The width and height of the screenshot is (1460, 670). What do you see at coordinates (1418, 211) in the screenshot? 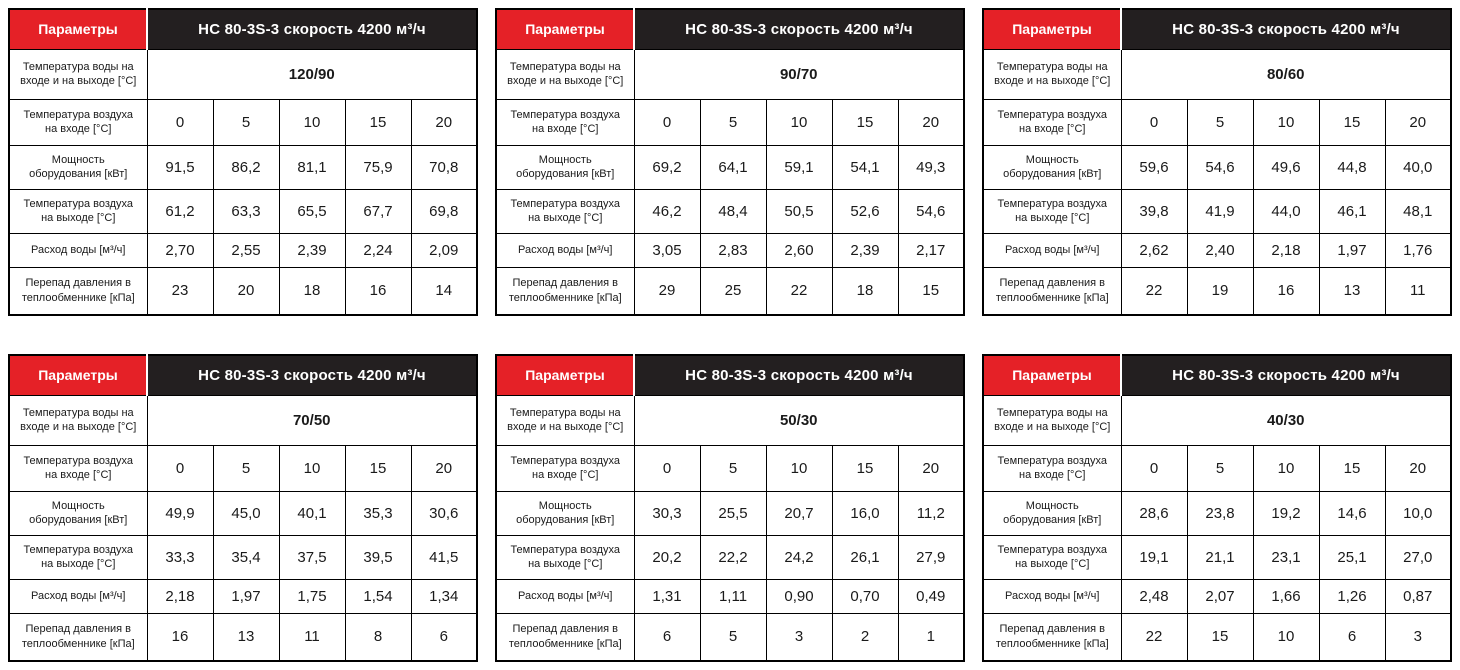
I see `air-outlet-temp-value: 48,1` at bounding box center [1418, 211].